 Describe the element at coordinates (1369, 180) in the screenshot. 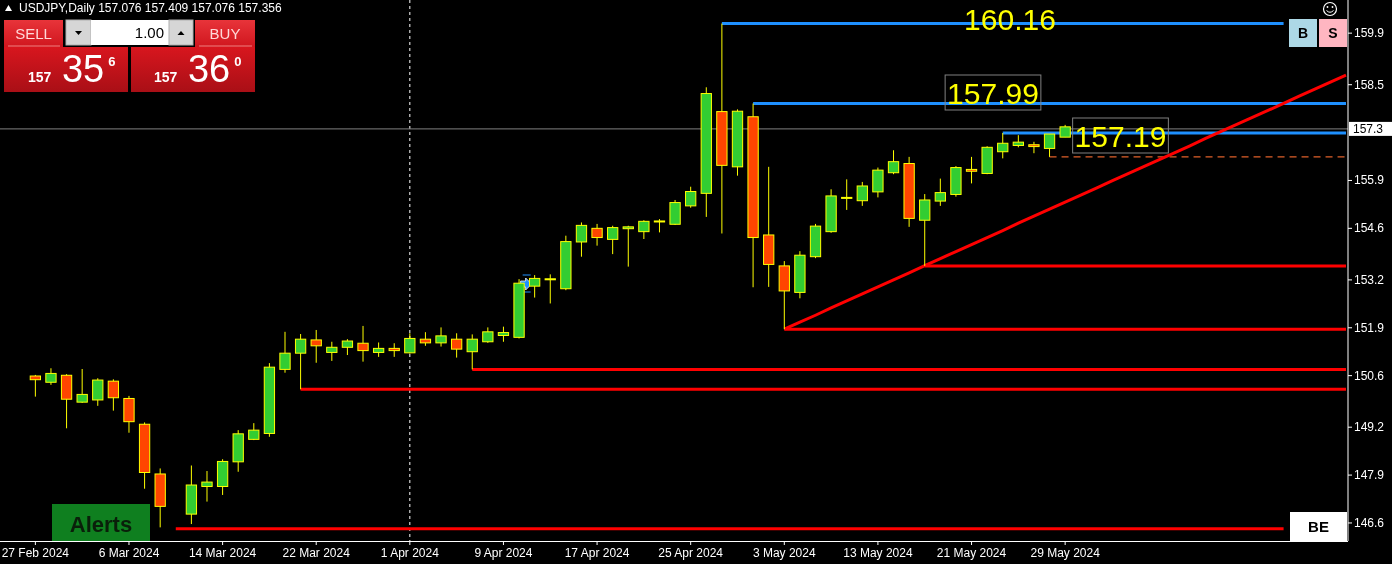

I see `y-tick-label: 155.9` at that location.